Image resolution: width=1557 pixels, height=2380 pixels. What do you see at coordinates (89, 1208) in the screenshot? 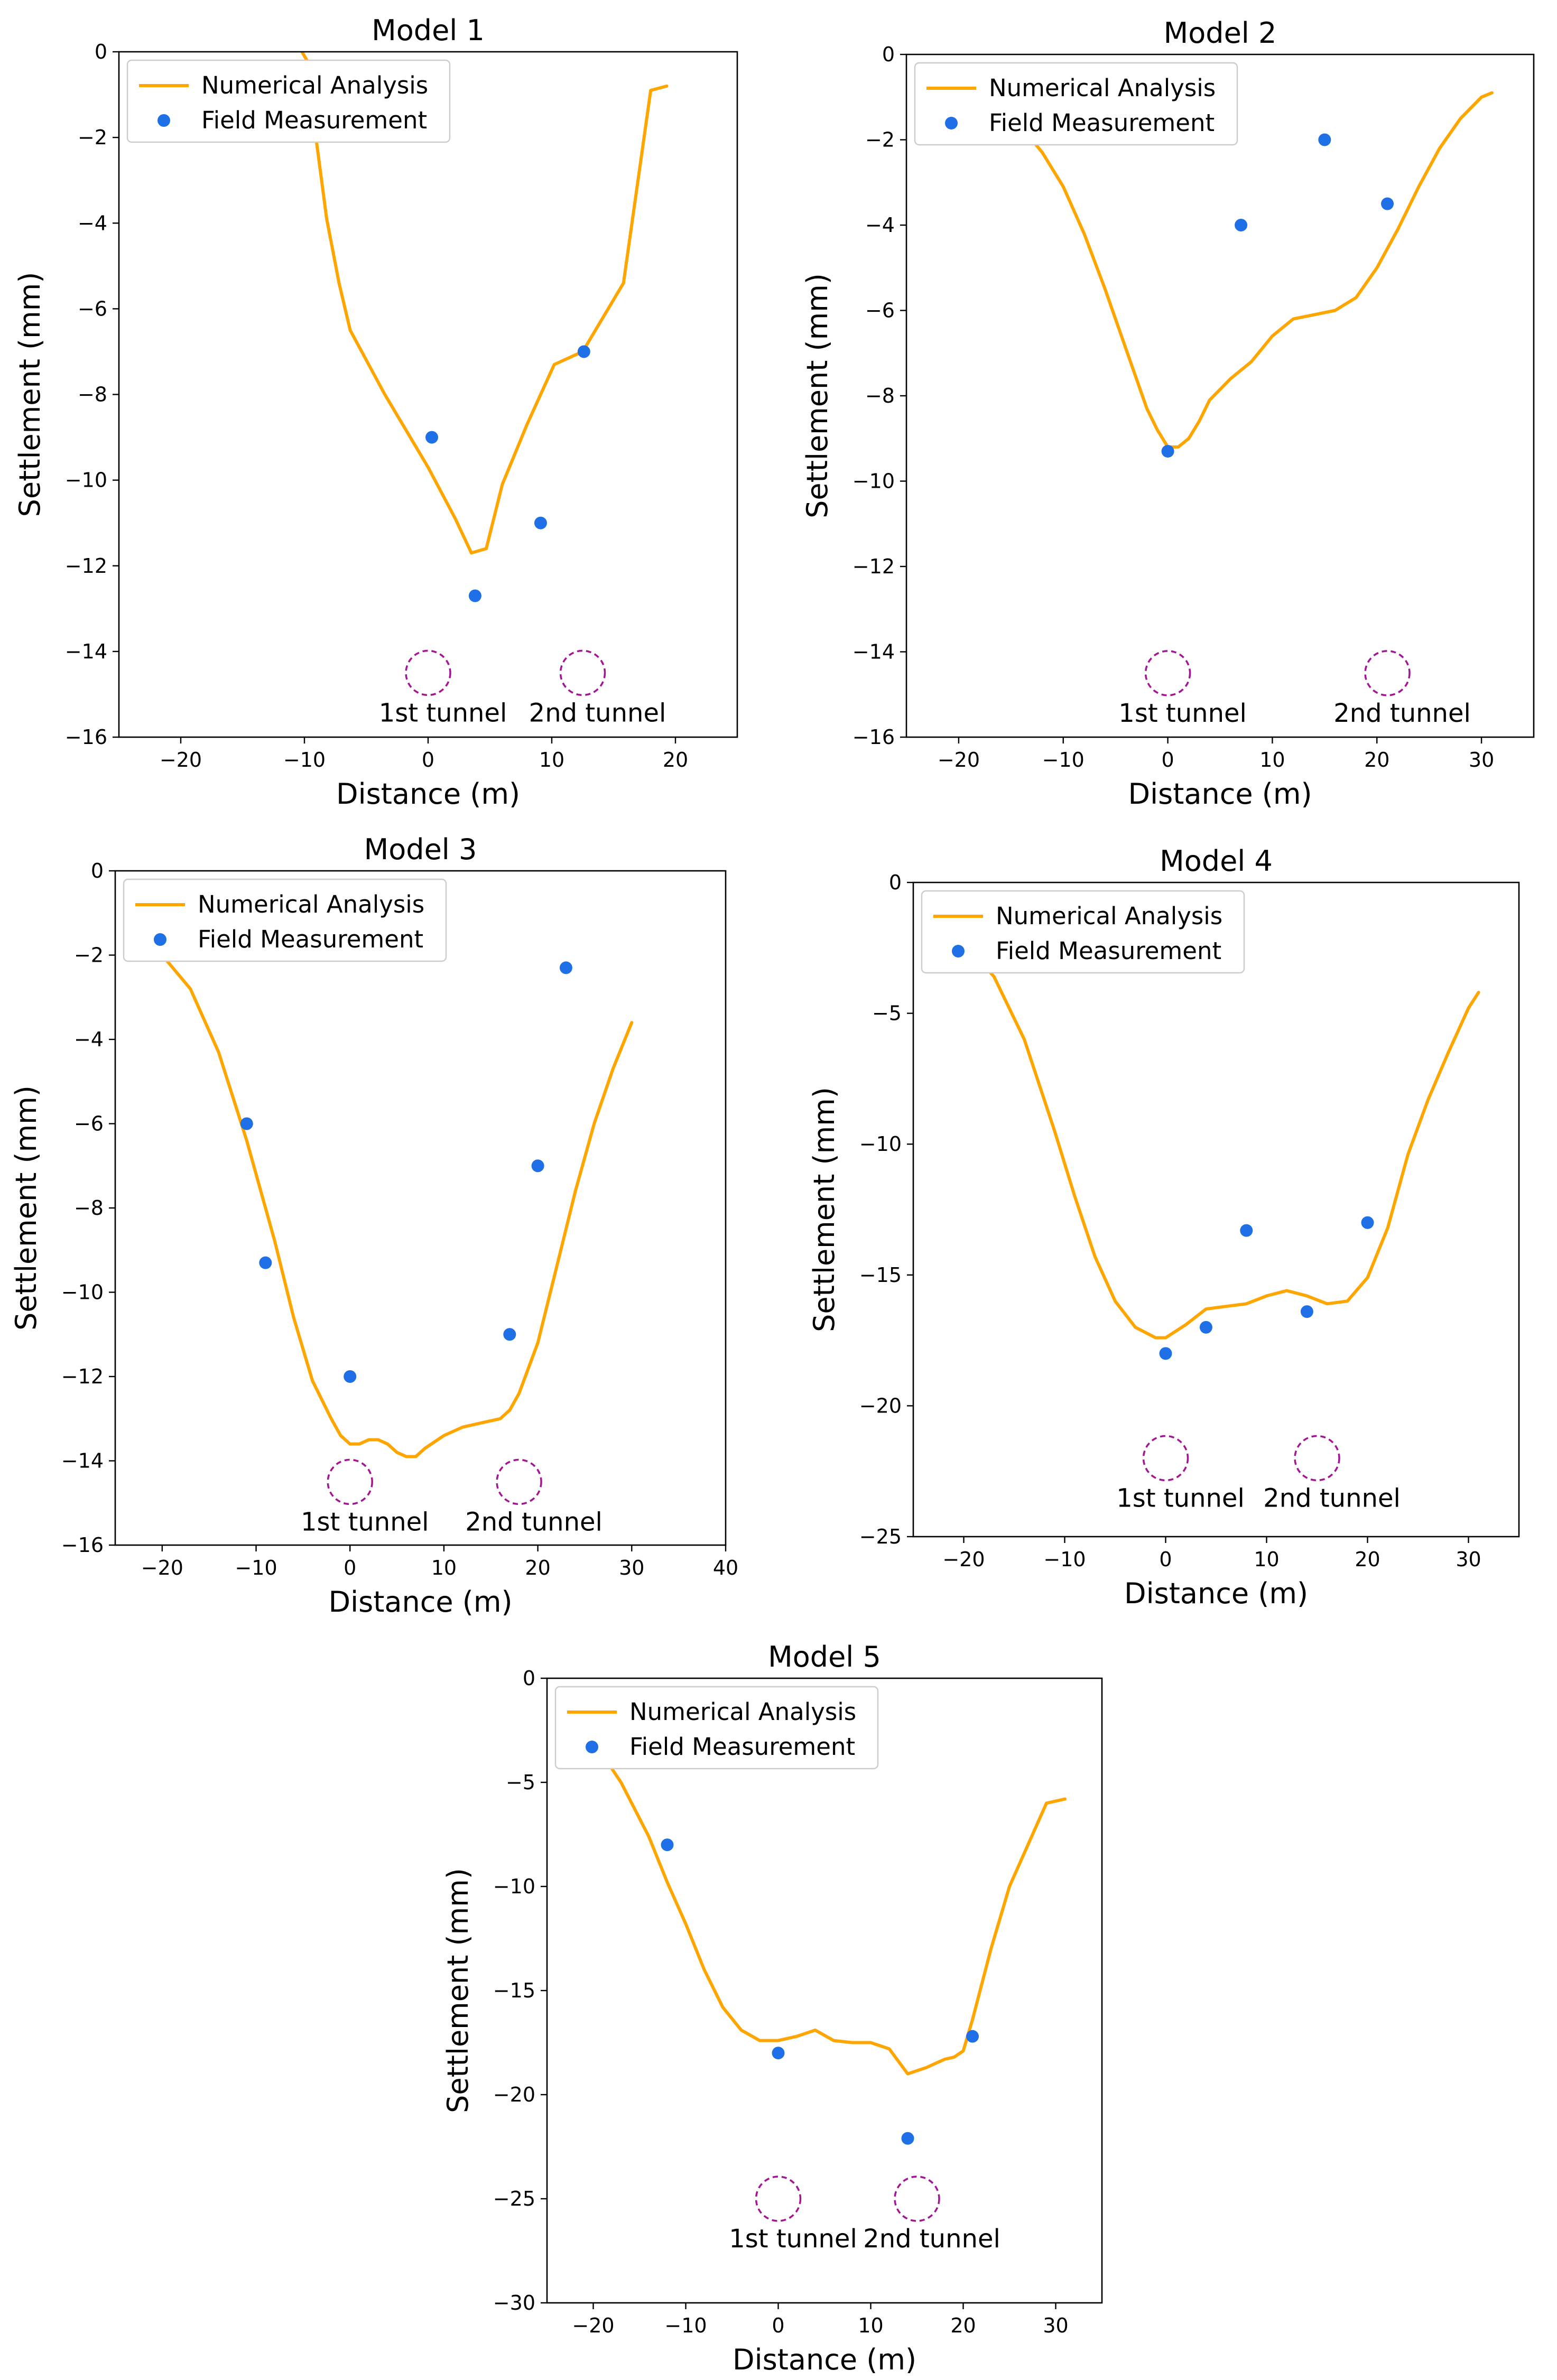
I see `y-tick-label: −8` at bounding box center [89, 1208].